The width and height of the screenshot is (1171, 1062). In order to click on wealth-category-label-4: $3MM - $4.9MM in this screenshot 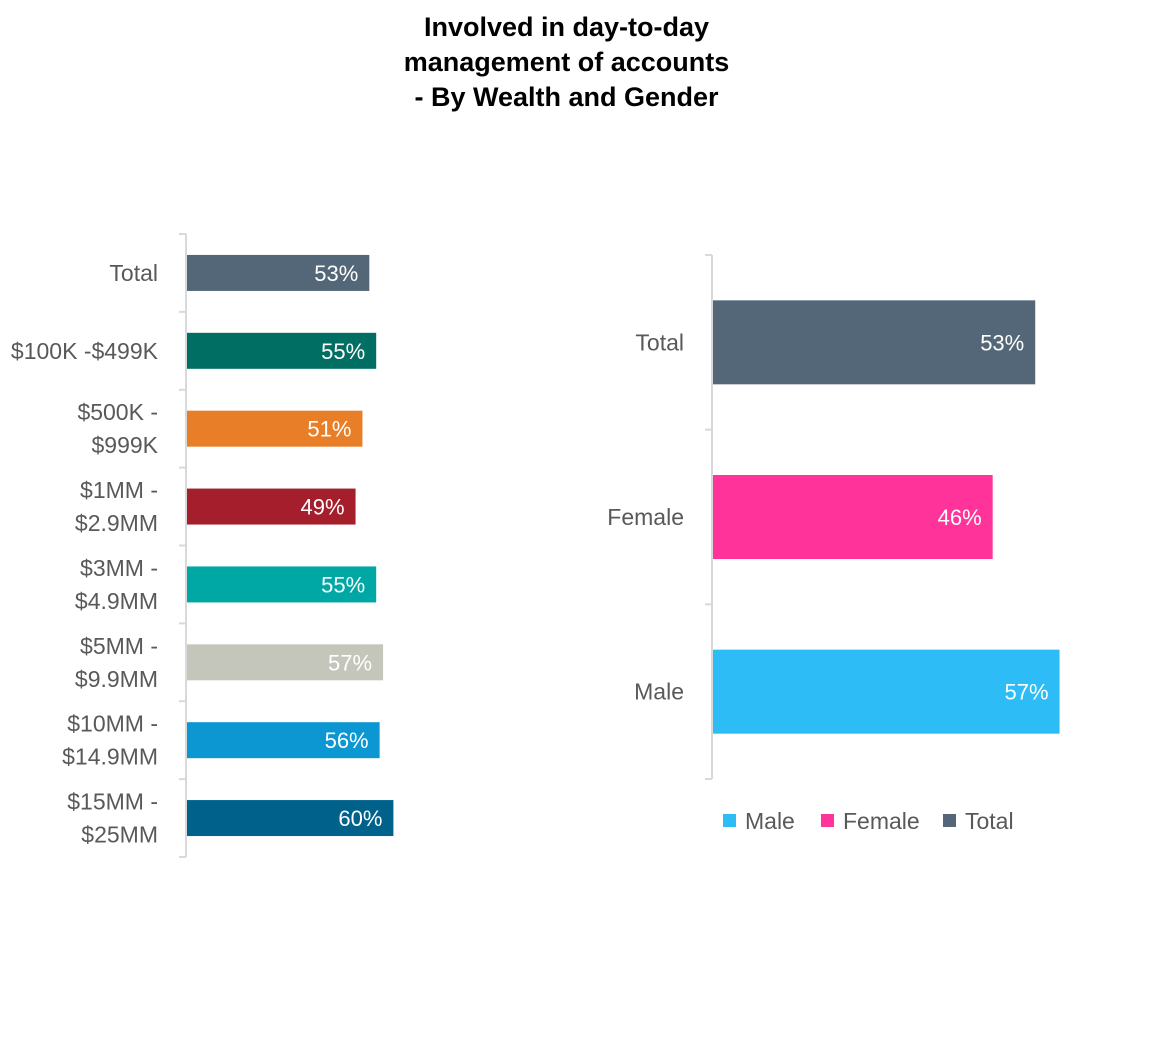, I will do `click(116, 584)`.